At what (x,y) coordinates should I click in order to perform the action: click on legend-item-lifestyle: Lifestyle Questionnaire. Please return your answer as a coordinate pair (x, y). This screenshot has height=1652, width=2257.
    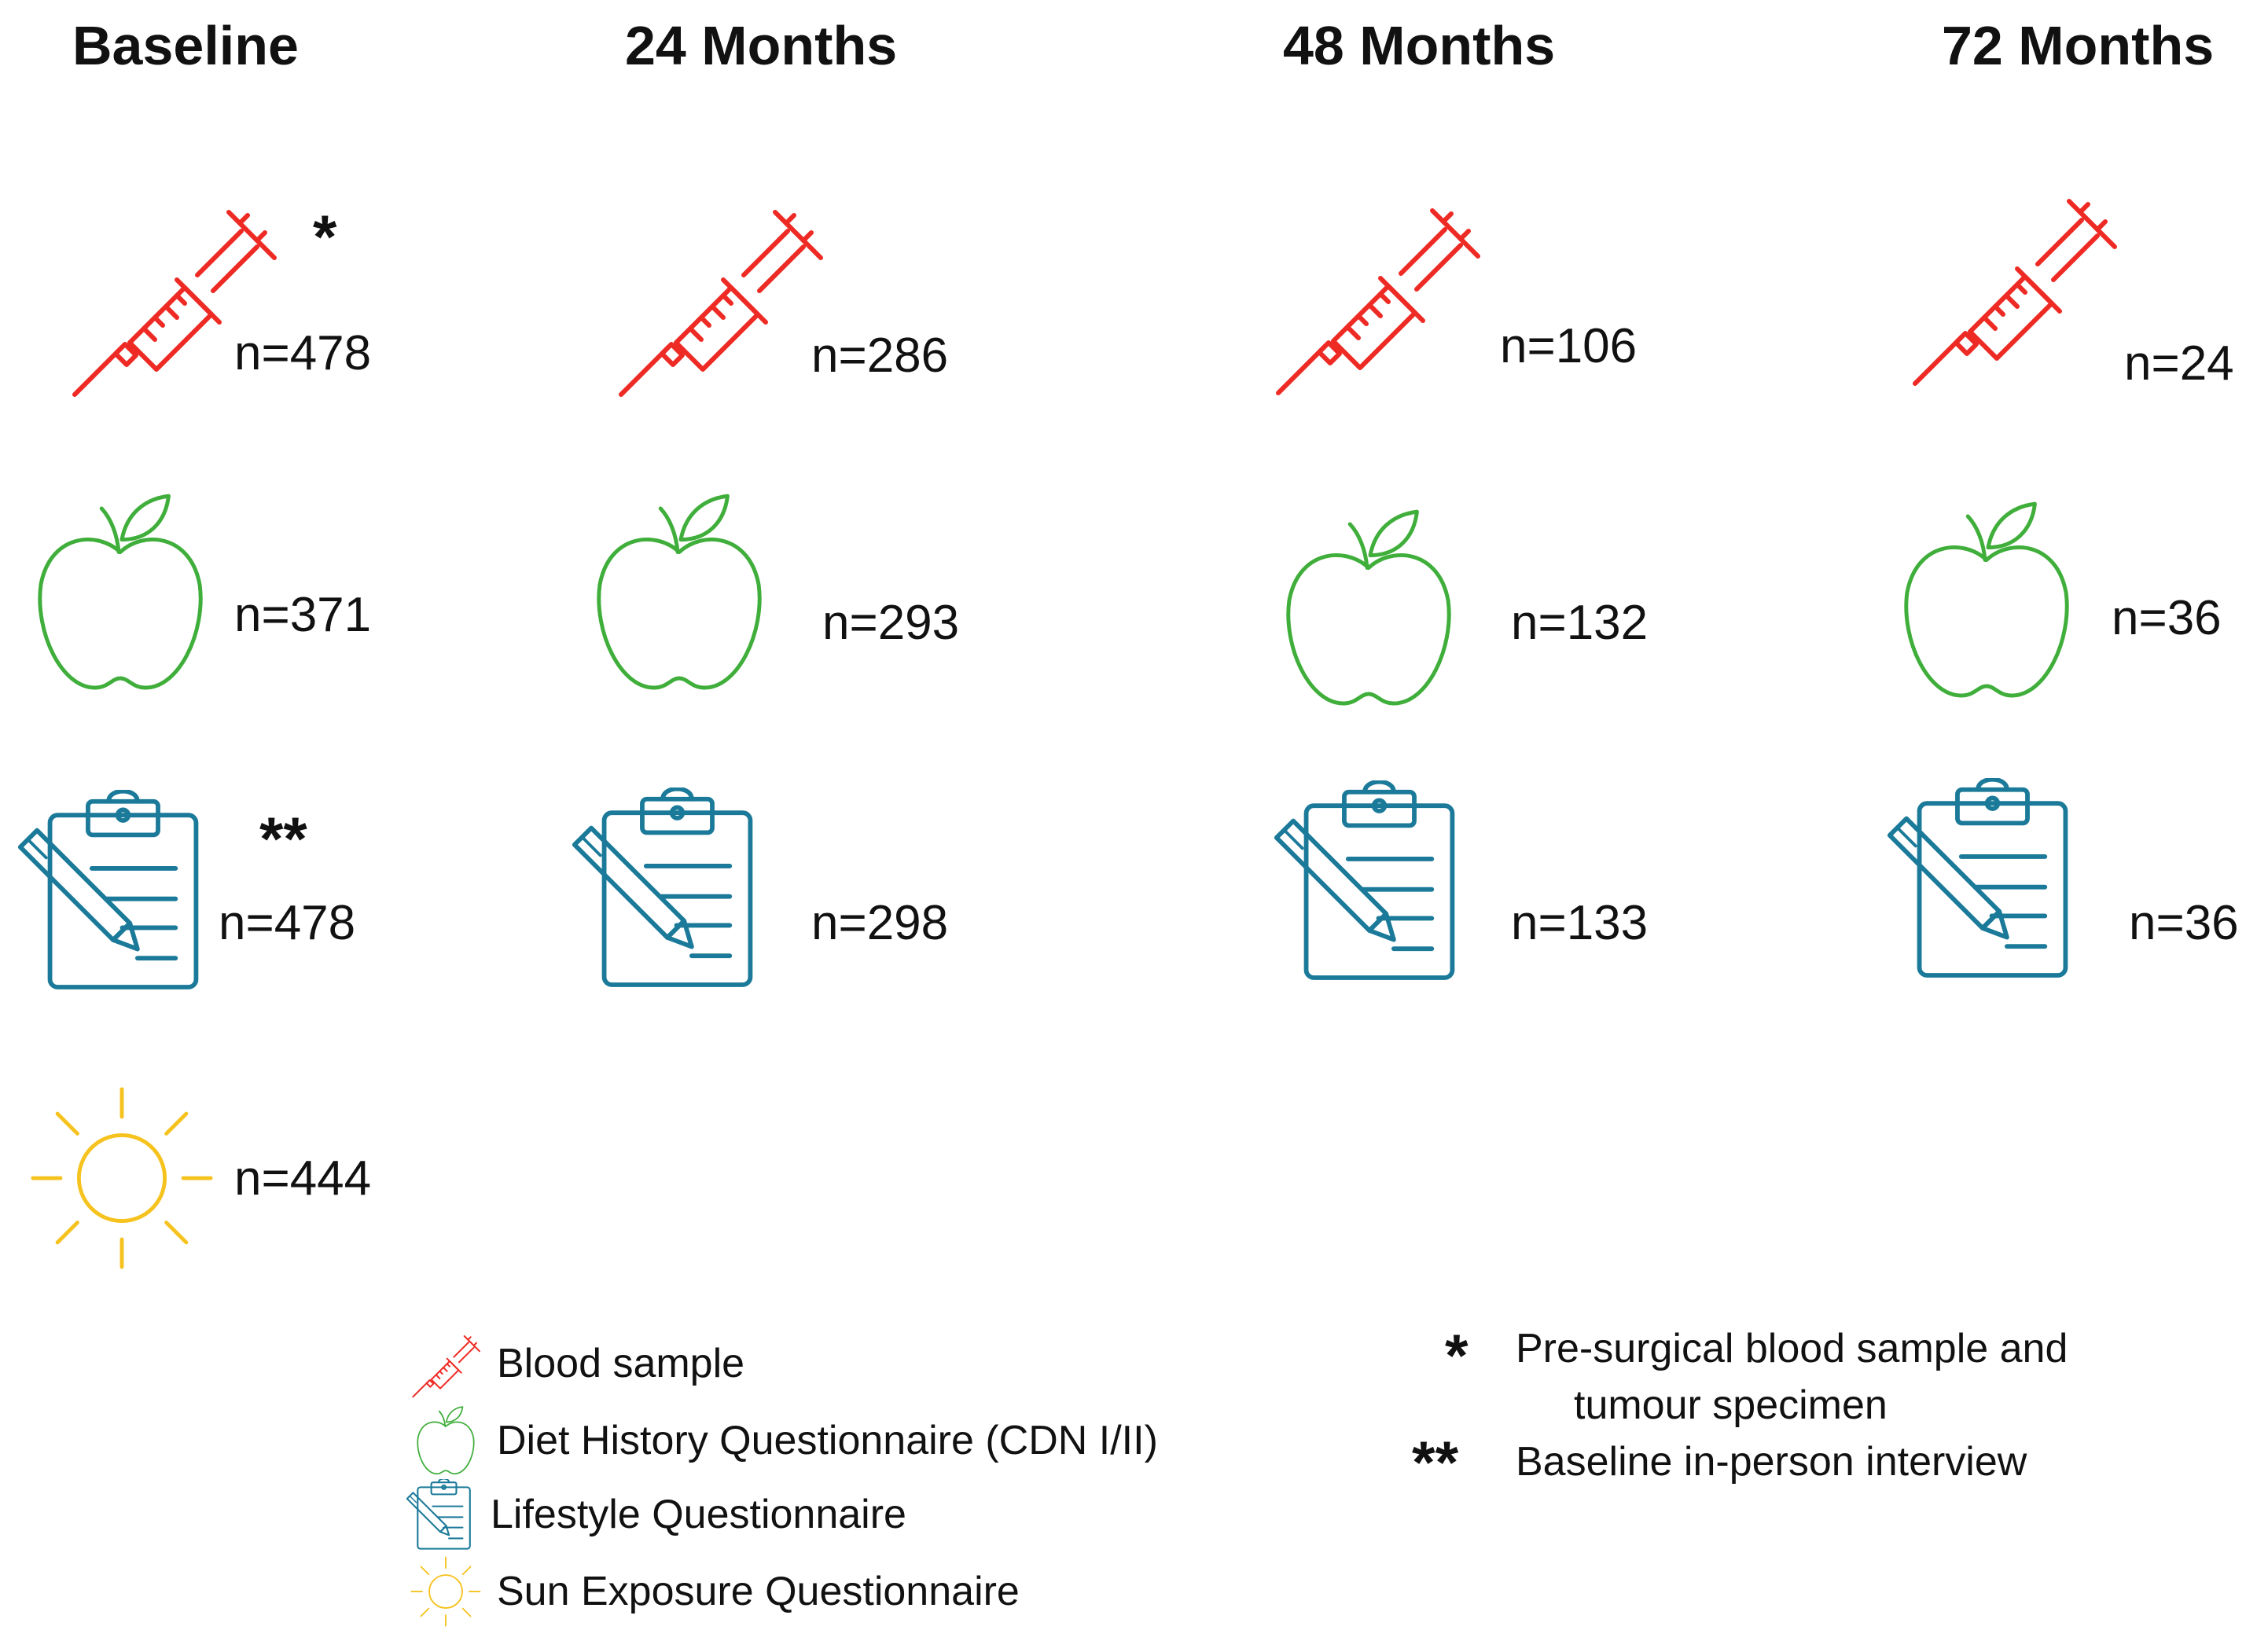
    Looking at the image, I should click on (655, 1515).